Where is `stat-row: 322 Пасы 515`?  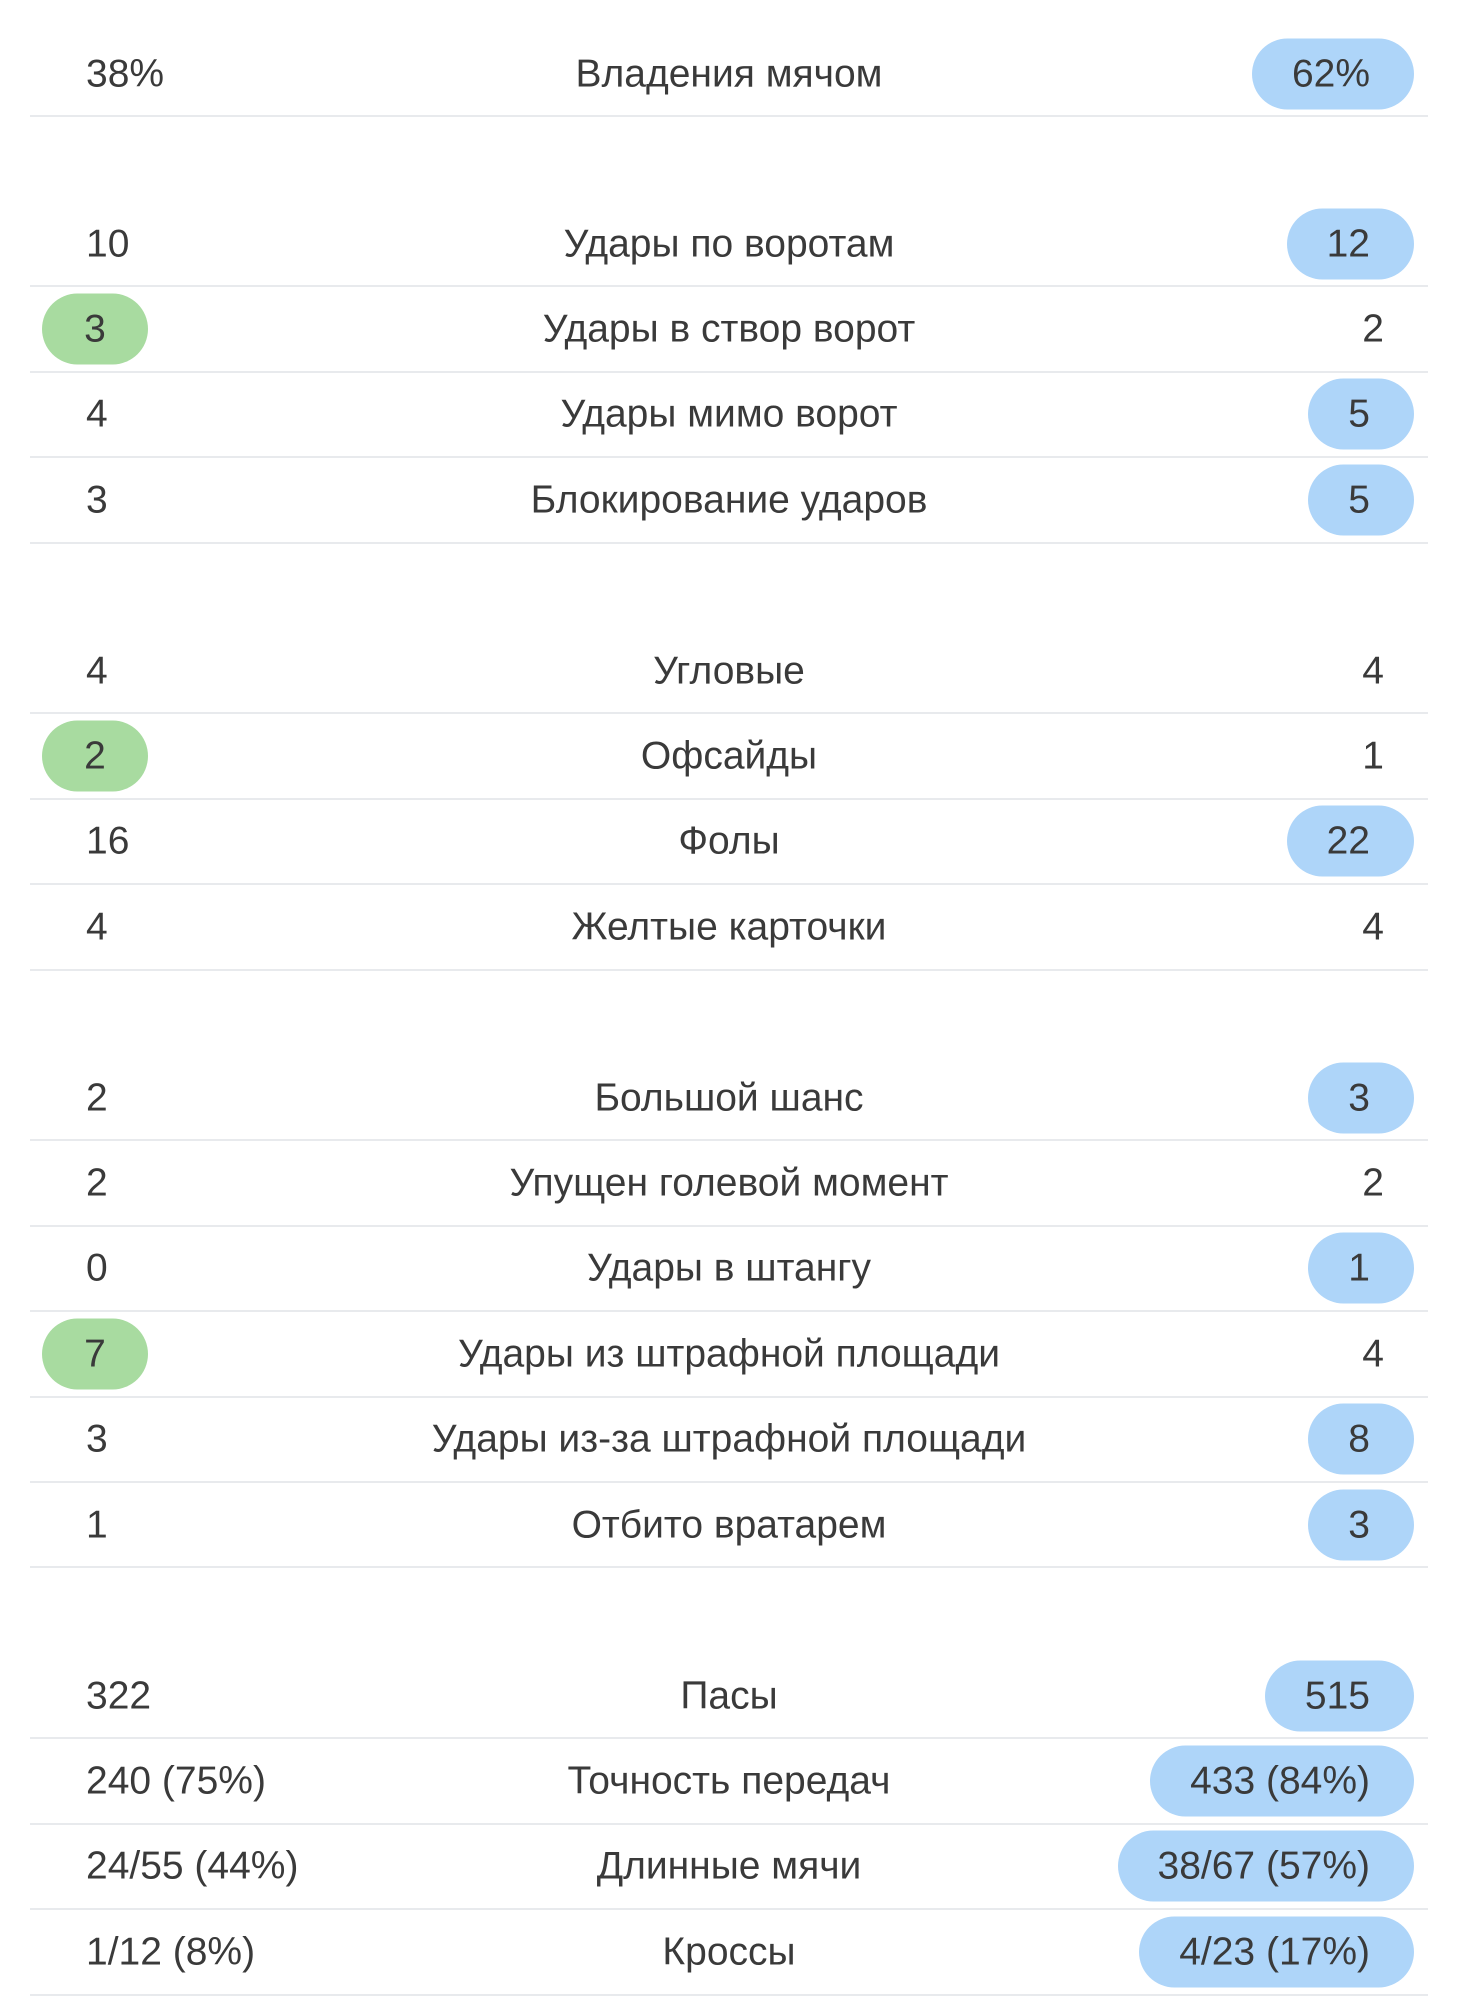 stat-row: 322 Пасы 515 is located at coordinates (729, 1697).